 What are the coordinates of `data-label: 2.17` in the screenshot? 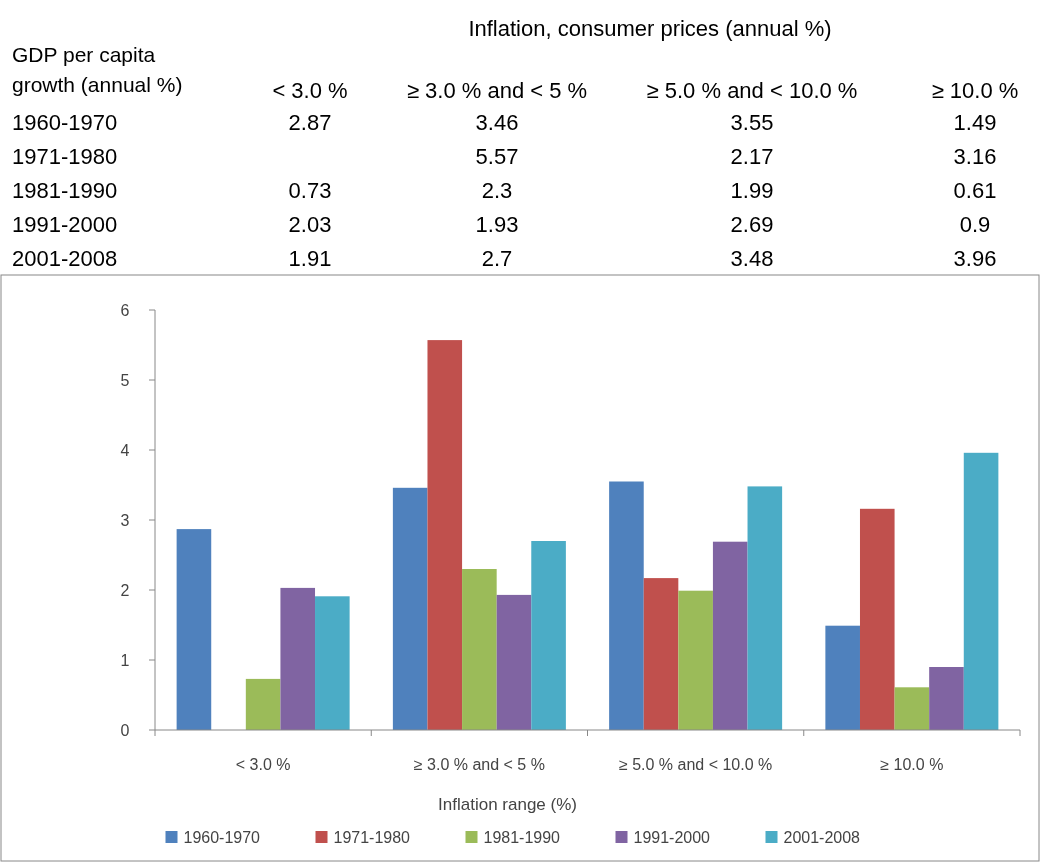 It's located at (752, 156).